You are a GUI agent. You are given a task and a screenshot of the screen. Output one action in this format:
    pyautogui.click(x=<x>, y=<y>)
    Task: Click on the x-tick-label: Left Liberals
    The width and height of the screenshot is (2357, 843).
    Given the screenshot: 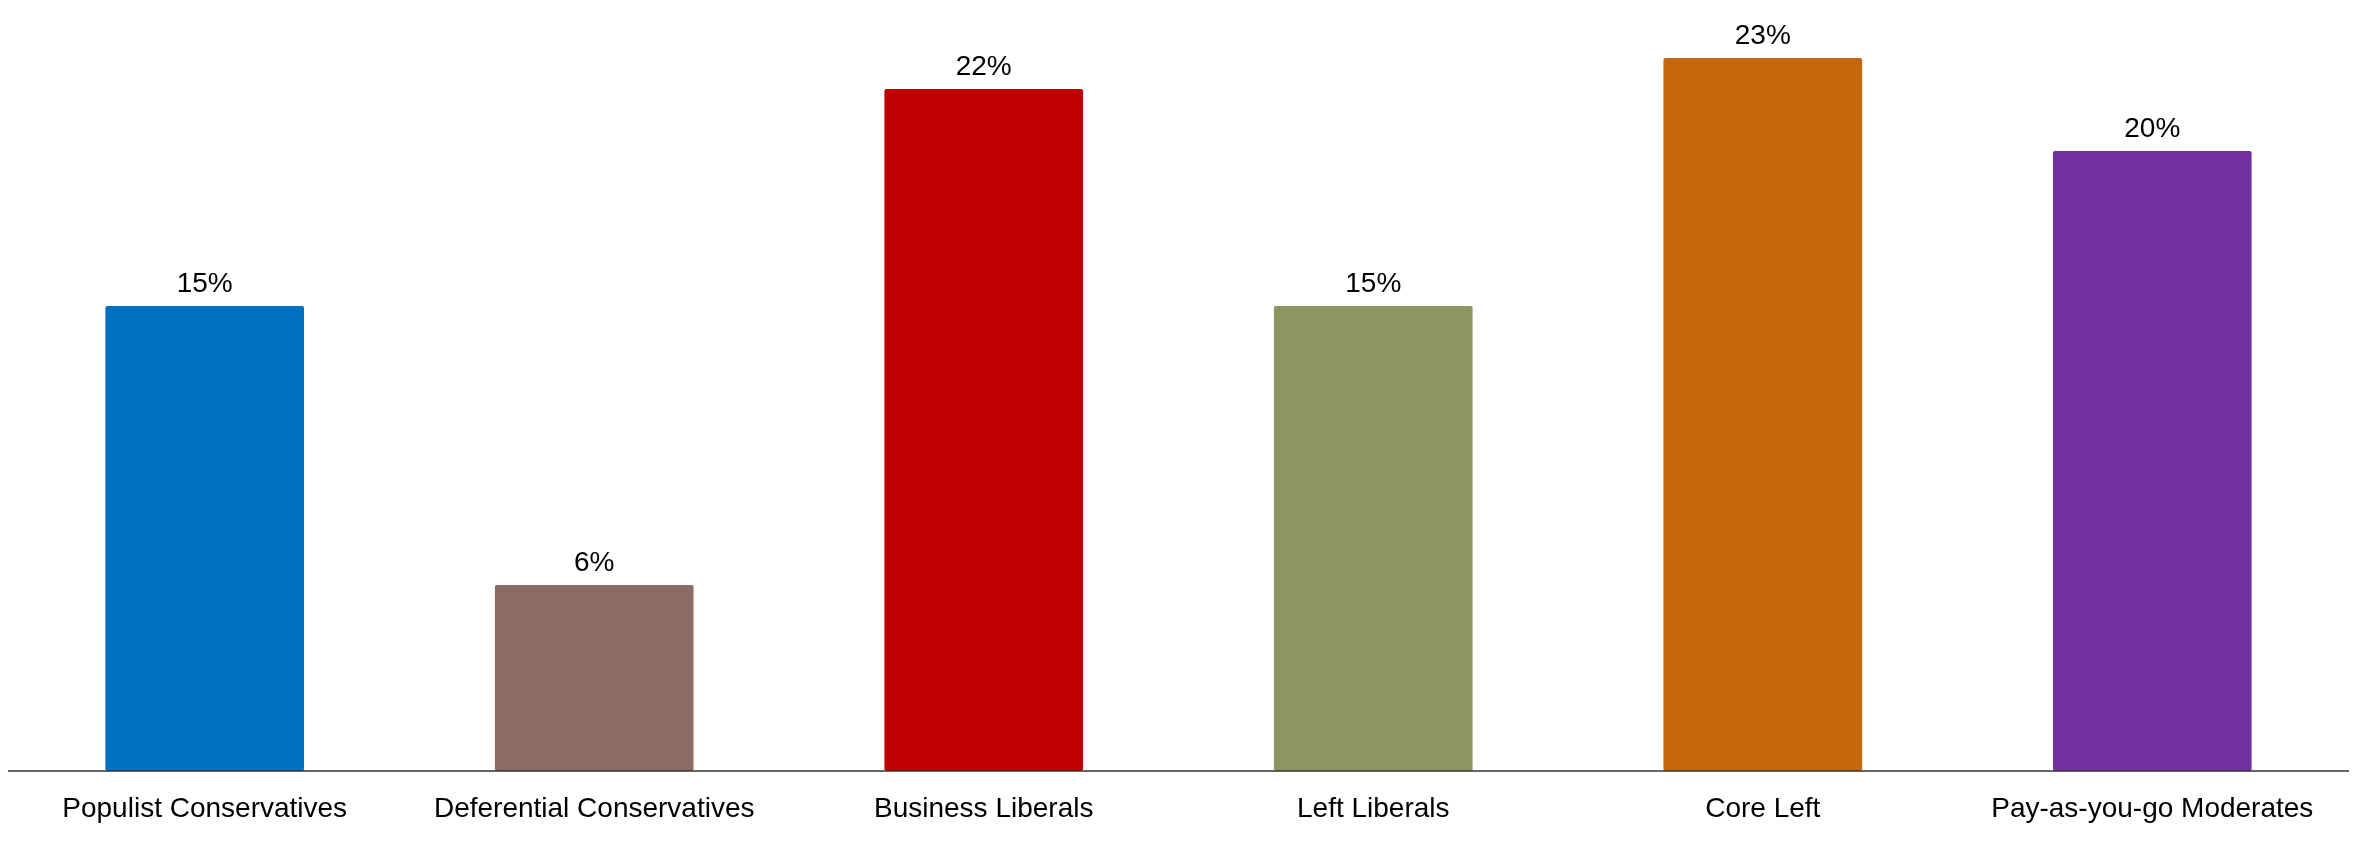 What is the action you would take?
    pyautogui.click(x=1373, y=807)
    